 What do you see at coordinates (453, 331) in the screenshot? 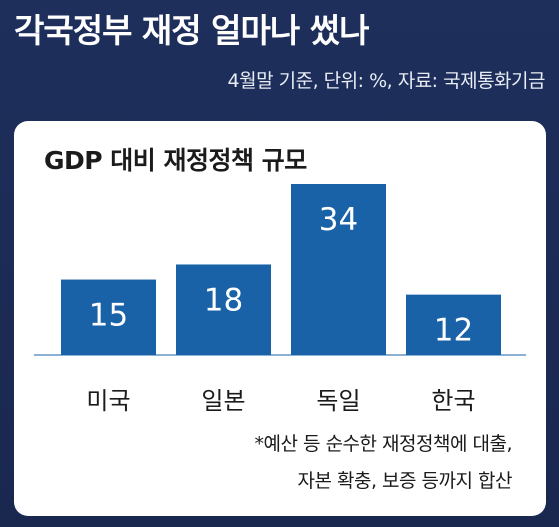
I see `bar-value-label: 12` at bounding box center [453, 331].